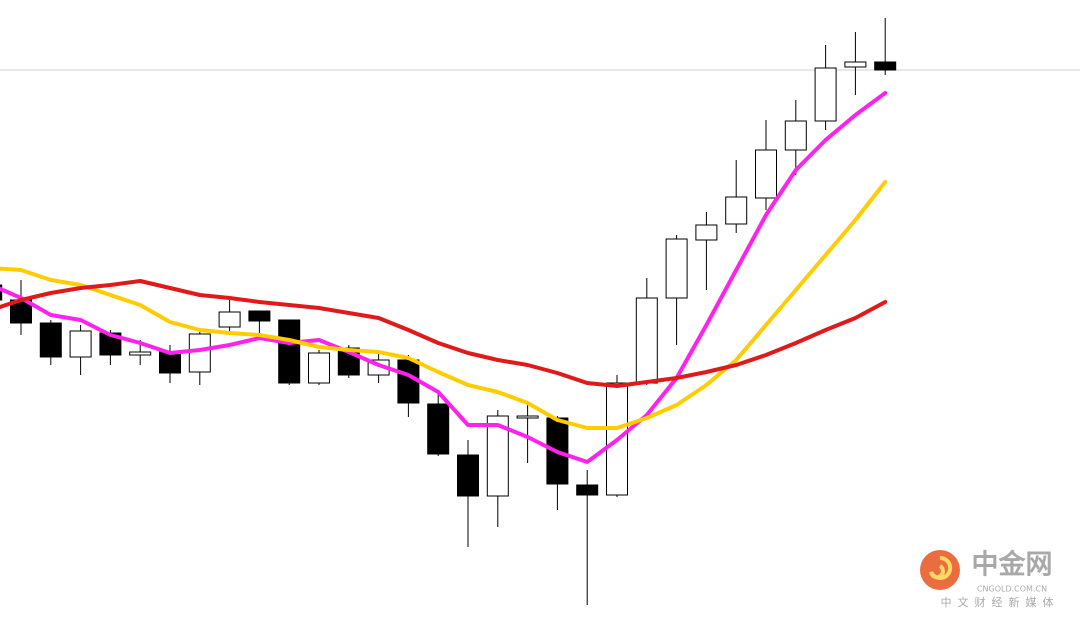 This screenshot has height=620, width=1080. What do you see at coordinates (1012, 565) in the screenshot?
I see `watermark-name: 中金网` at bounding box center [1012, 565].